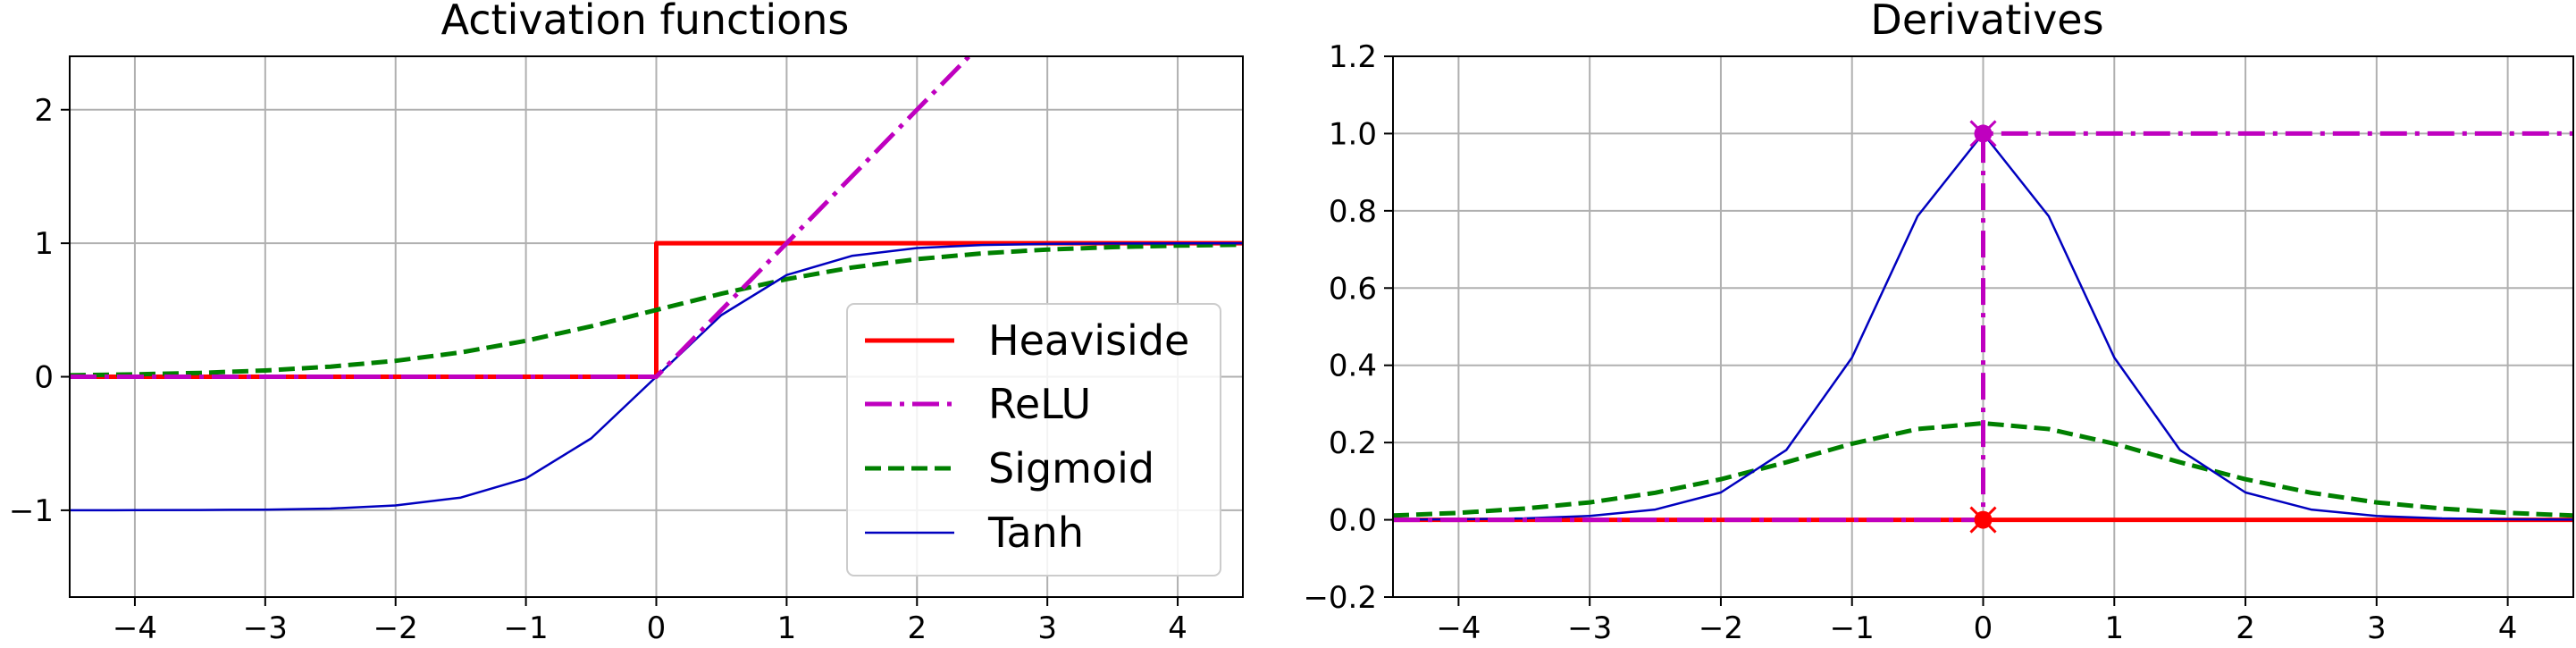 The image size is (2576, 648). Describe the element at coordinates (1039, 404) in the screenshot. I see `legend-label-relu: ReLU` at that location.